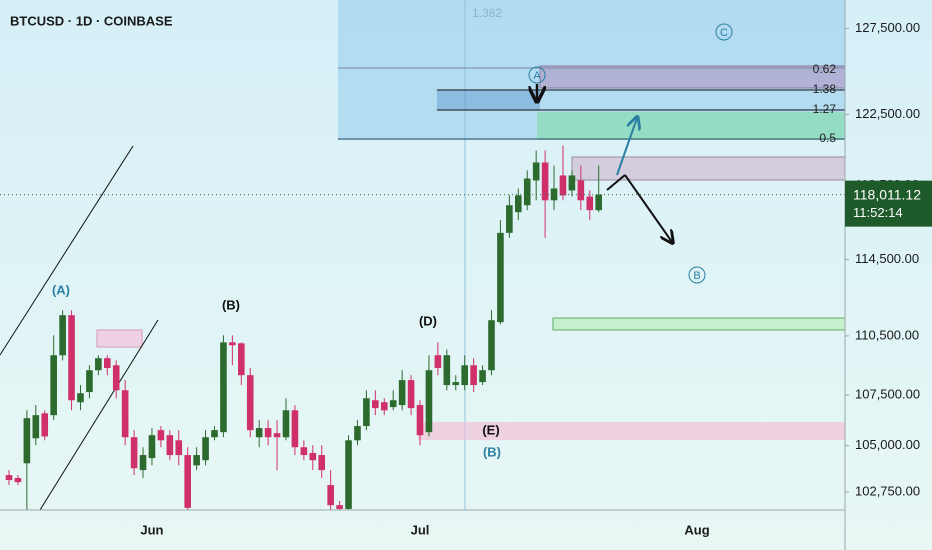  What do you see at coordinates (487, 13) in the screenshot?
I see `fib-label: 1.382` at bounding box center [487, 13].